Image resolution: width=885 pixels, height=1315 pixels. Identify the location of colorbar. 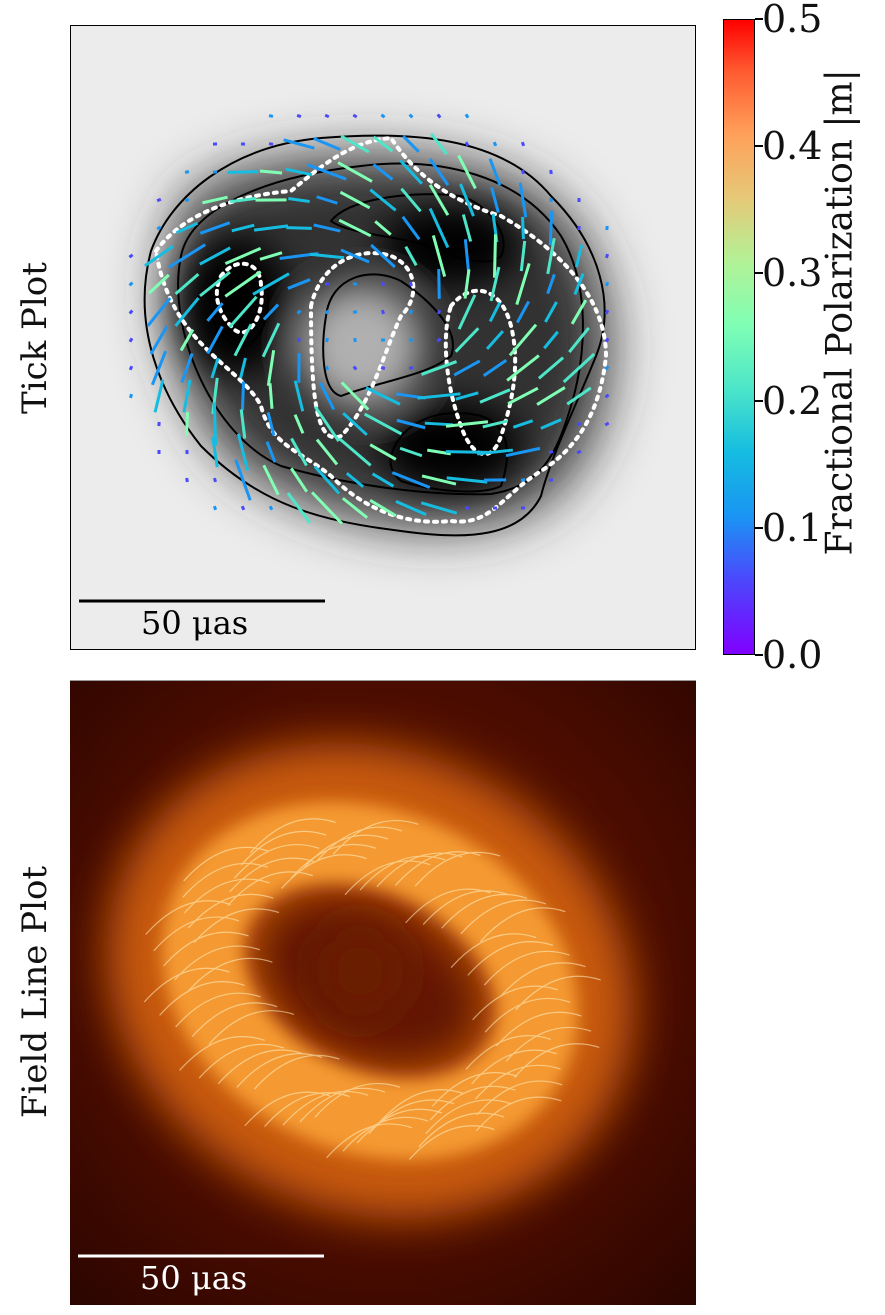
(739, 337).